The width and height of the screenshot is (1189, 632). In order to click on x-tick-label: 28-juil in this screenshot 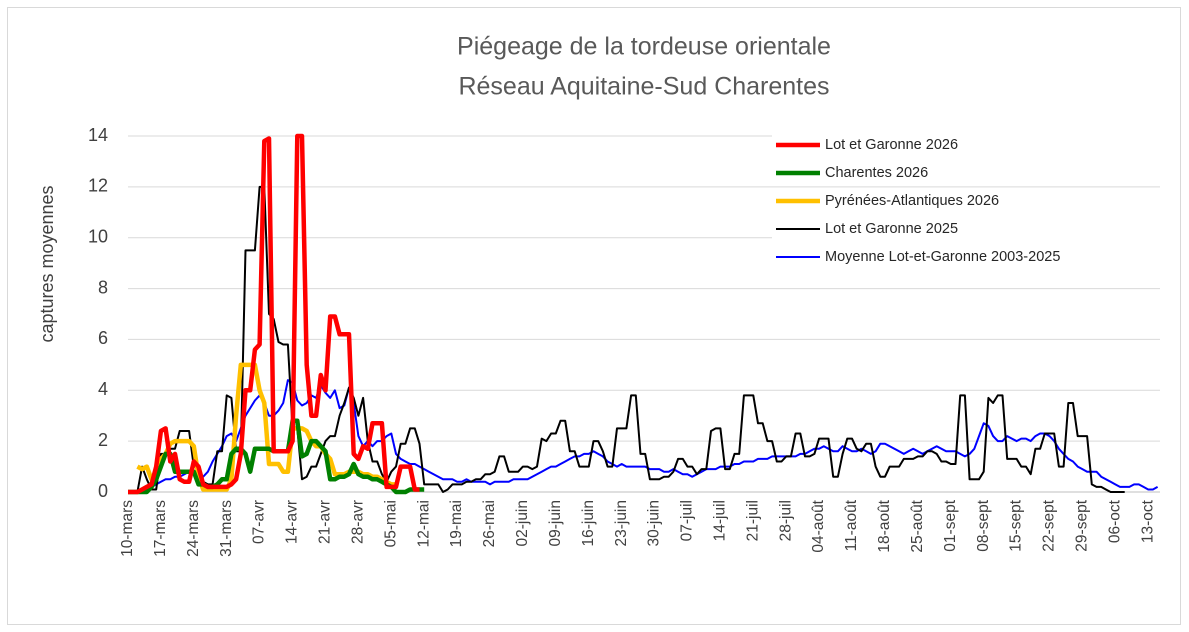, I will do `click(785, 520)`.